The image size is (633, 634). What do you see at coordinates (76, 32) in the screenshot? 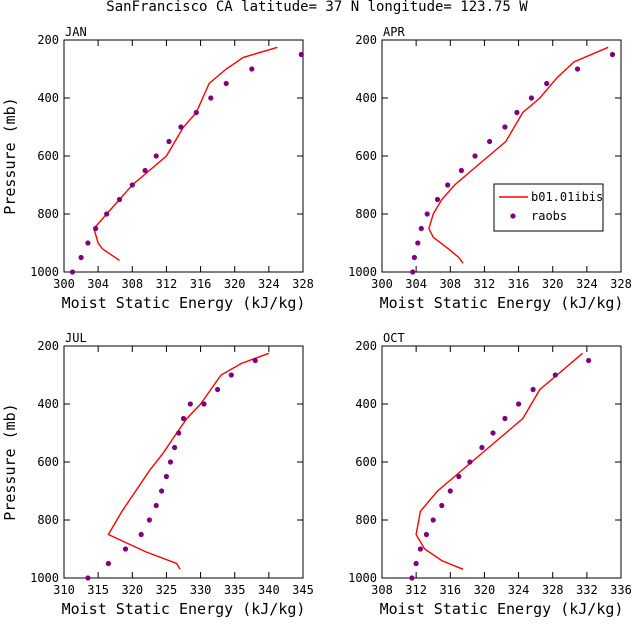
I see `panel-title: JAN` at bounding box center [76, 32].